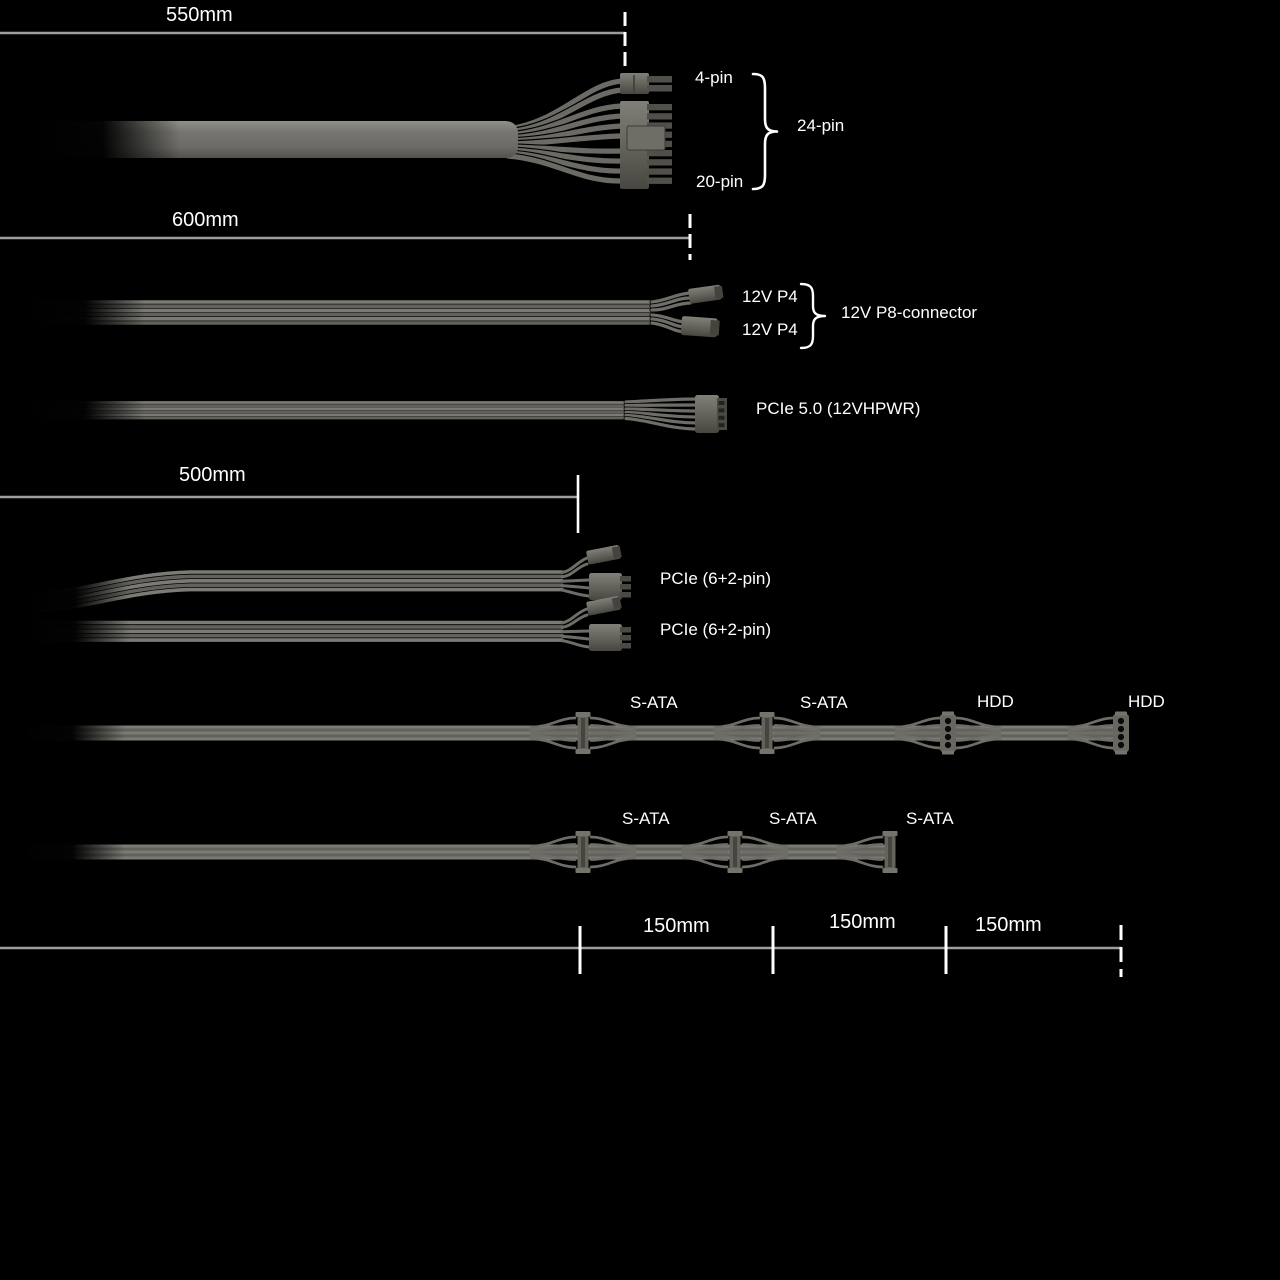 Image resolution: width=1280 pixels, height=1280 pixels. Describe the element at coordinates (205, 220) in the screenshot. I see `length-label-600mm: 600mm` at that location.